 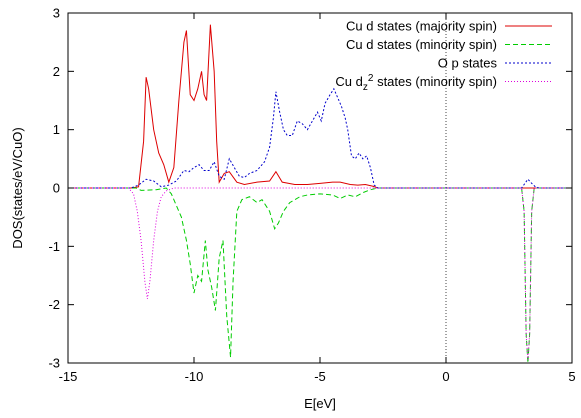 I want to click on x-tick-label: -15, so click(x=68, y=376).